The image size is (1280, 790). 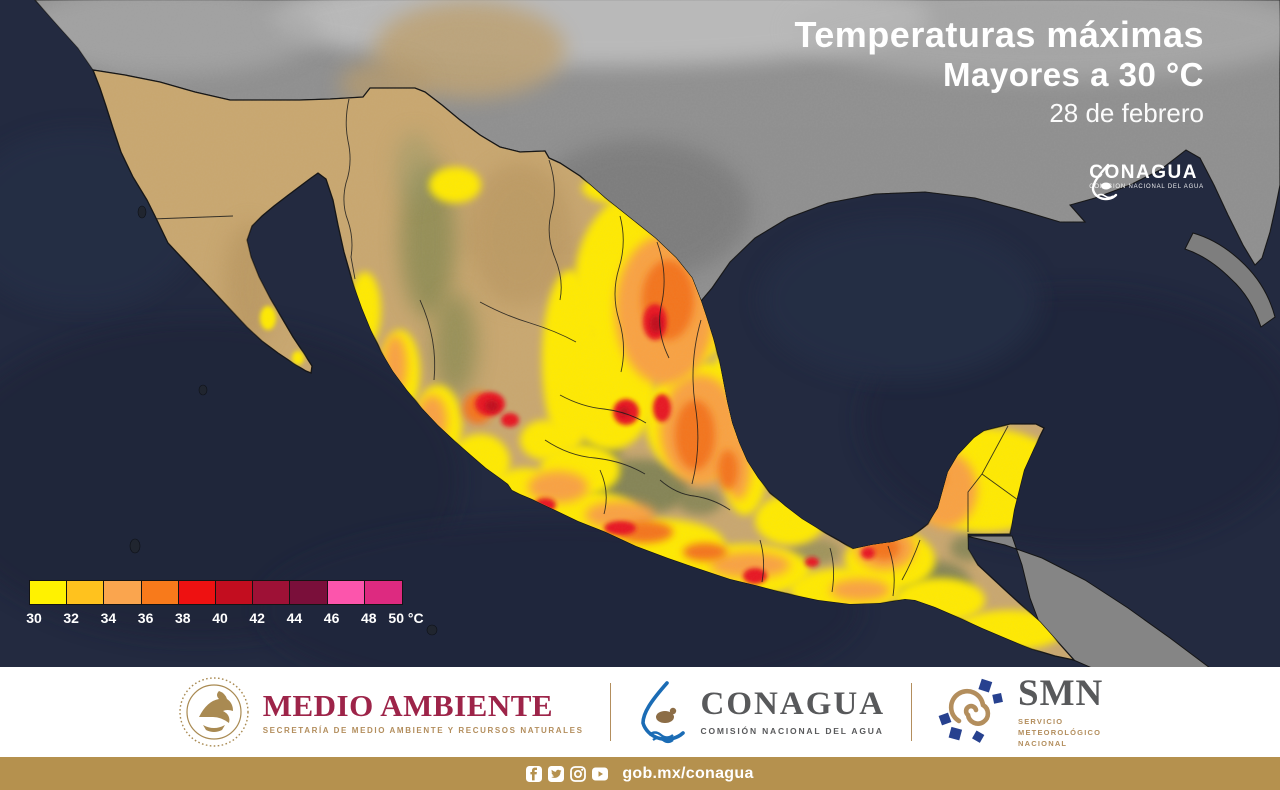 I want to click on bottom-bar: gob.mx/conagua, so click(x=640, y=773).